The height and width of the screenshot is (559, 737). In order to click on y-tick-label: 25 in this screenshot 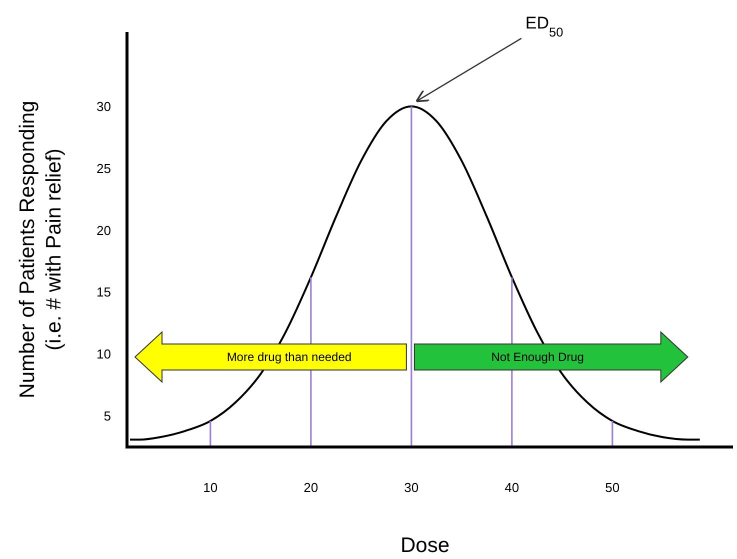, I will do `click(103, 168)`.